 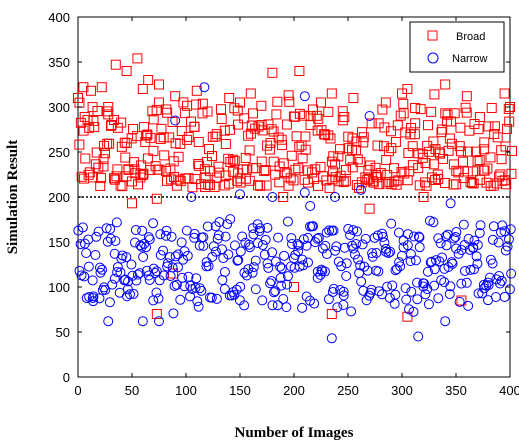 I want to click on legend-narrow-label: Narrow, so click(x=470, y=59).